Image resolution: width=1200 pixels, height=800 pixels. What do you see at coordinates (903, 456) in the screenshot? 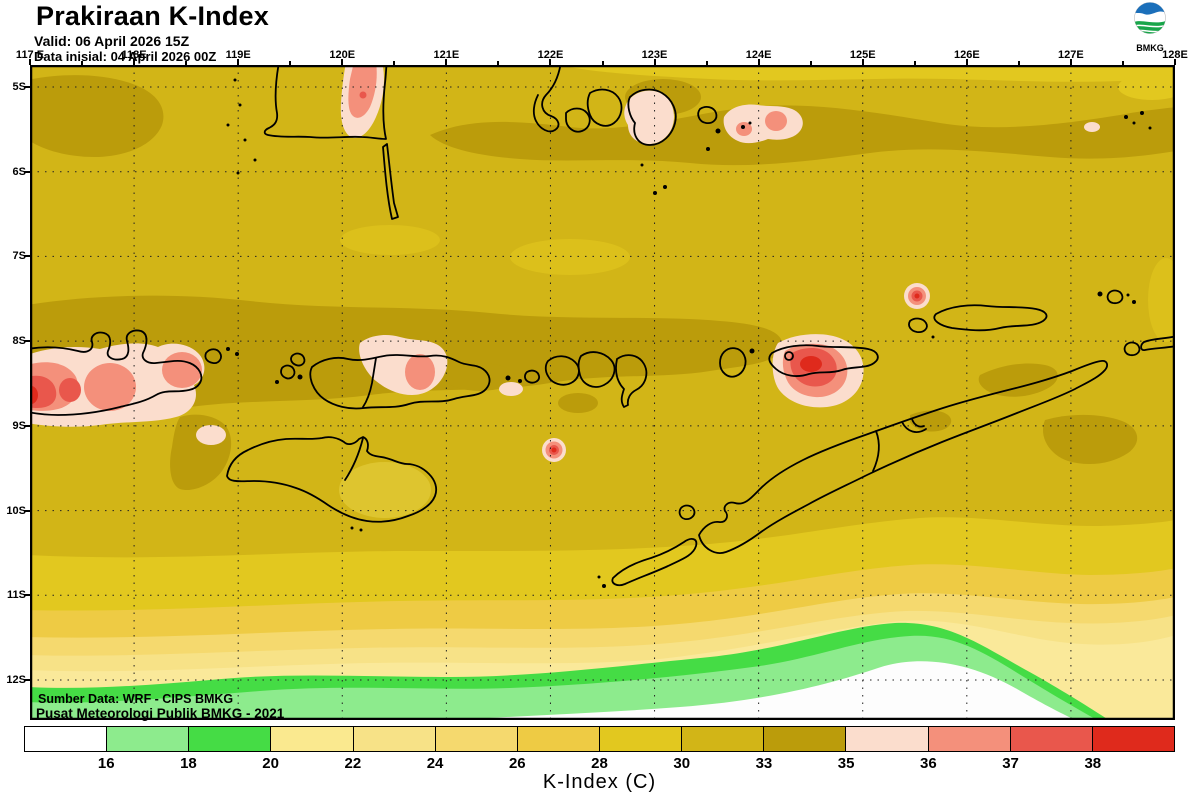
I see `timor` at bounding box center [903, 456].